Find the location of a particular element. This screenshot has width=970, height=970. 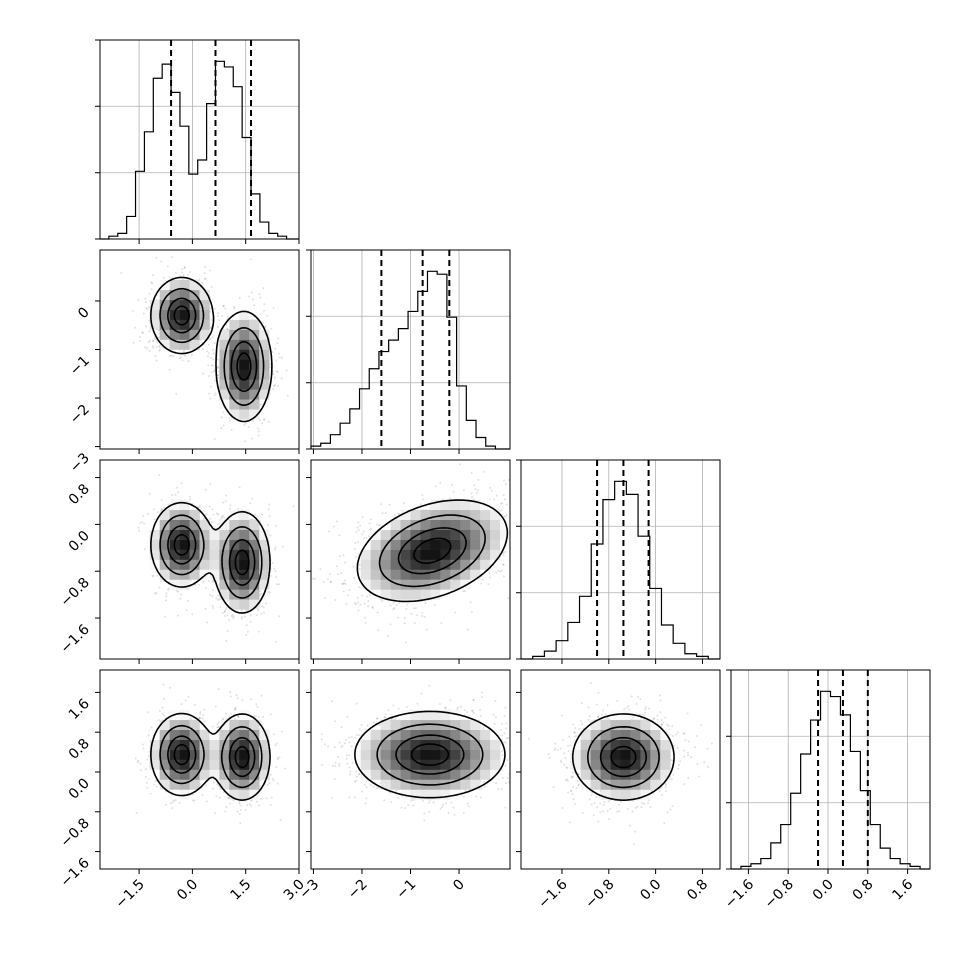

joint-content is located at coordinates (216, 558).